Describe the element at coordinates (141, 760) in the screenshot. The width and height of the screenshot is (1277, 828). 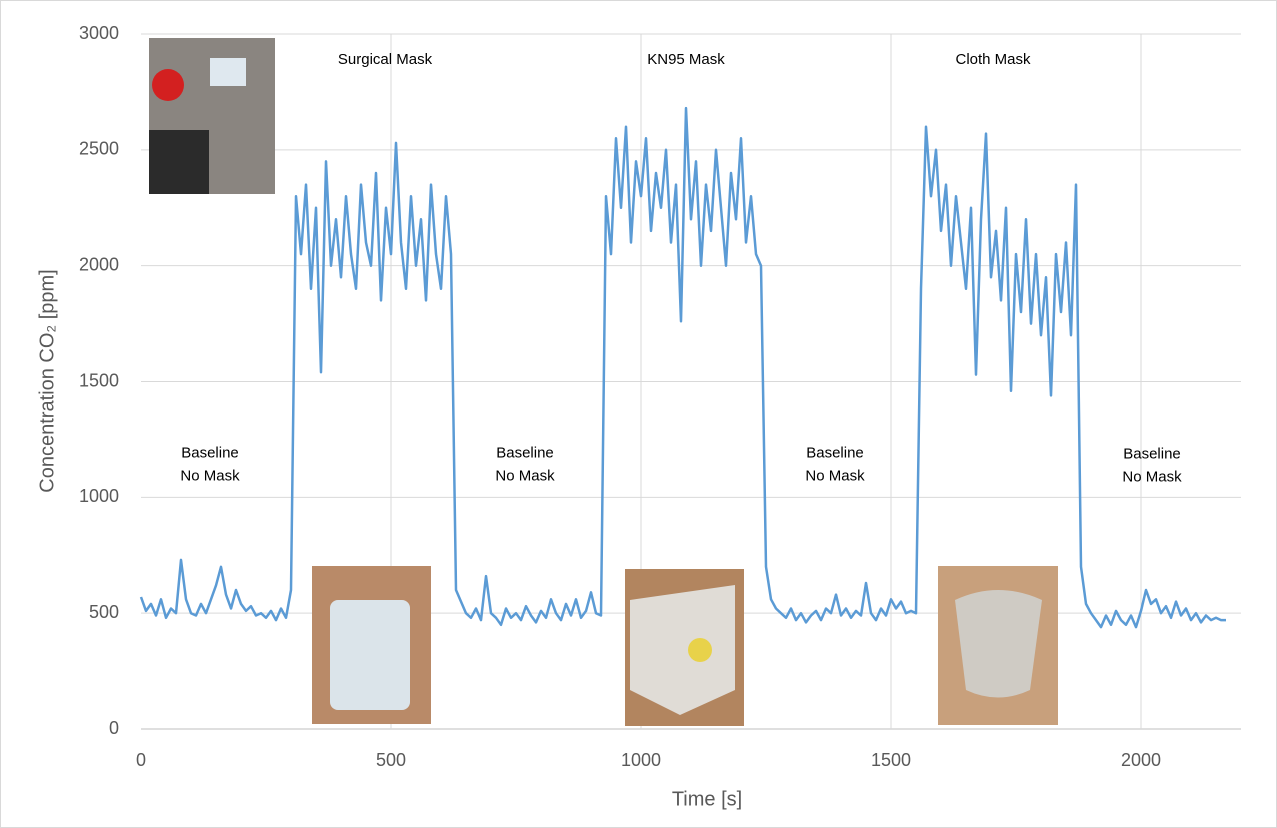
I see `x-tick-label: 0` at that location.